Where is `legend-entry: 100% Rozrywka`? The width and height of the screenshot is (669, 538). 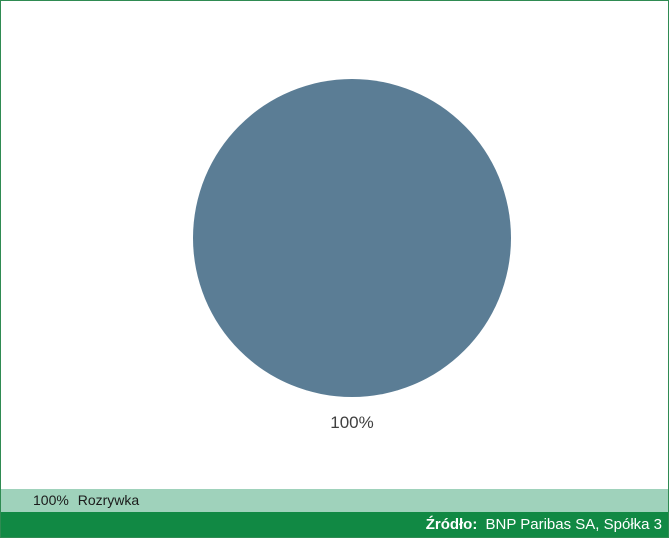 legend-entry: 100% Rozrywka is located at coordinates (86, 500).